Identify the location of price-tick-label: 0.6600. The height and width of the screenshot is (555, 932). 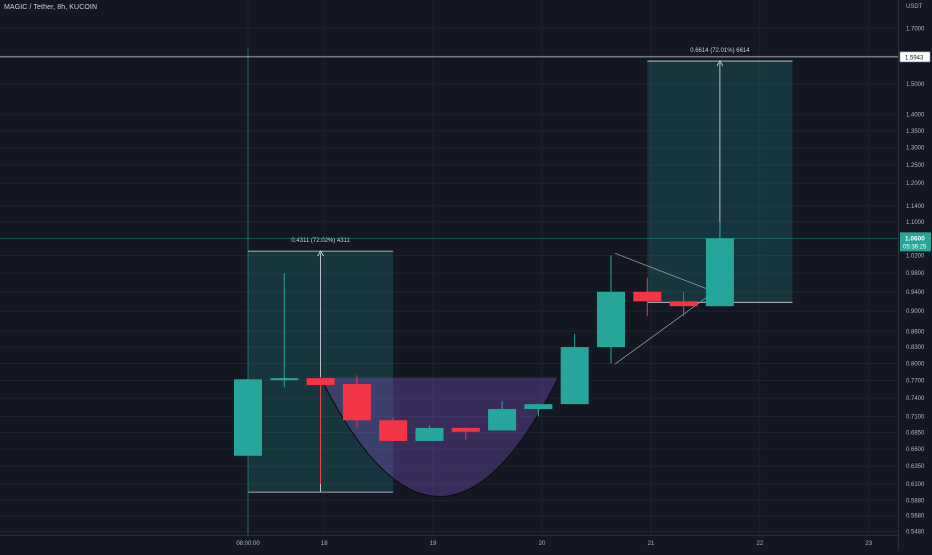
(915, 450).